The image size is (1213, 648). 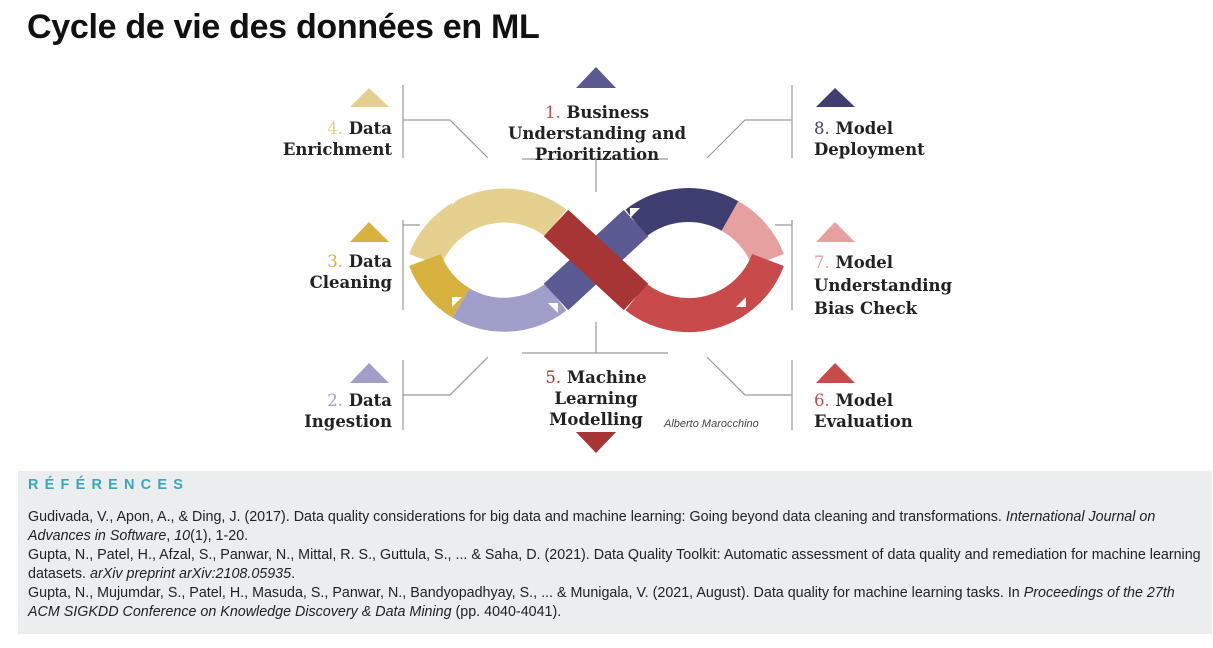 I want to click on stage-number: 8., so click(x=822, y=128).